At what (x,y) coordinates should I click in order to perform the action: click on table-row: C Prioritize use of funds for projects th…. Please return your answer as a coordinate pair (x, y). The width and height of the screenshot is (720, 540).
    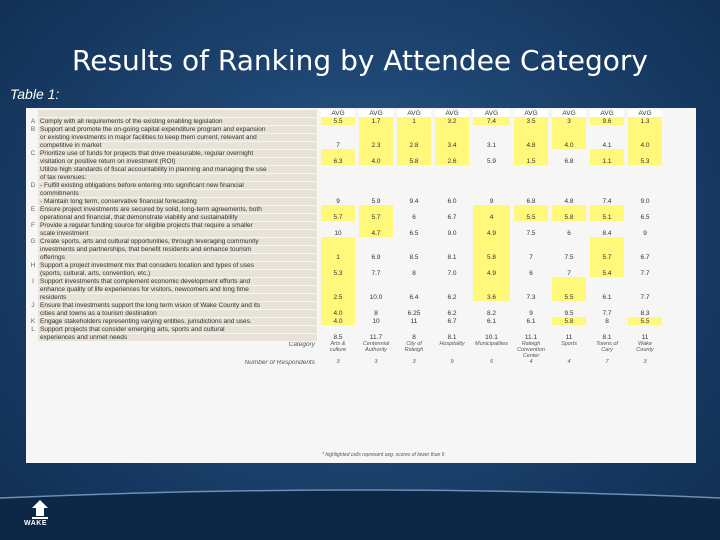
    Looking at the image, I should click on (345, 153).